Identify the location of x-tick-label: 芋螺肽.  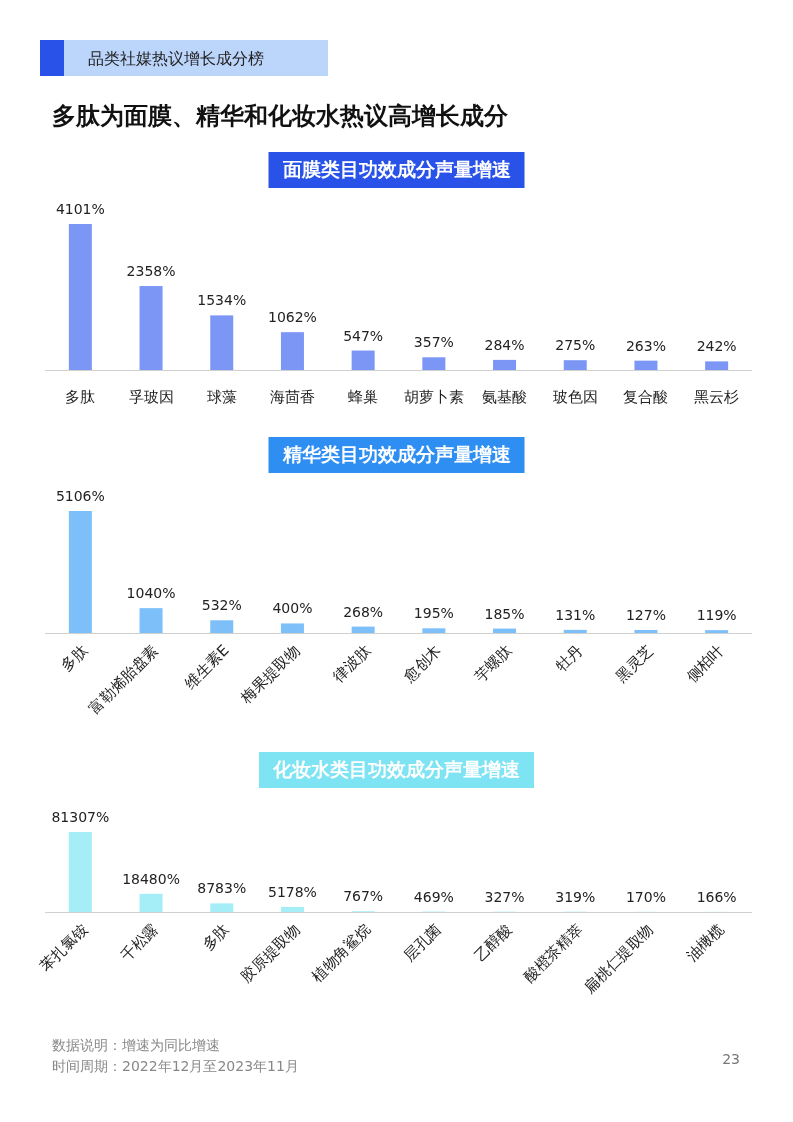
(493, 663).